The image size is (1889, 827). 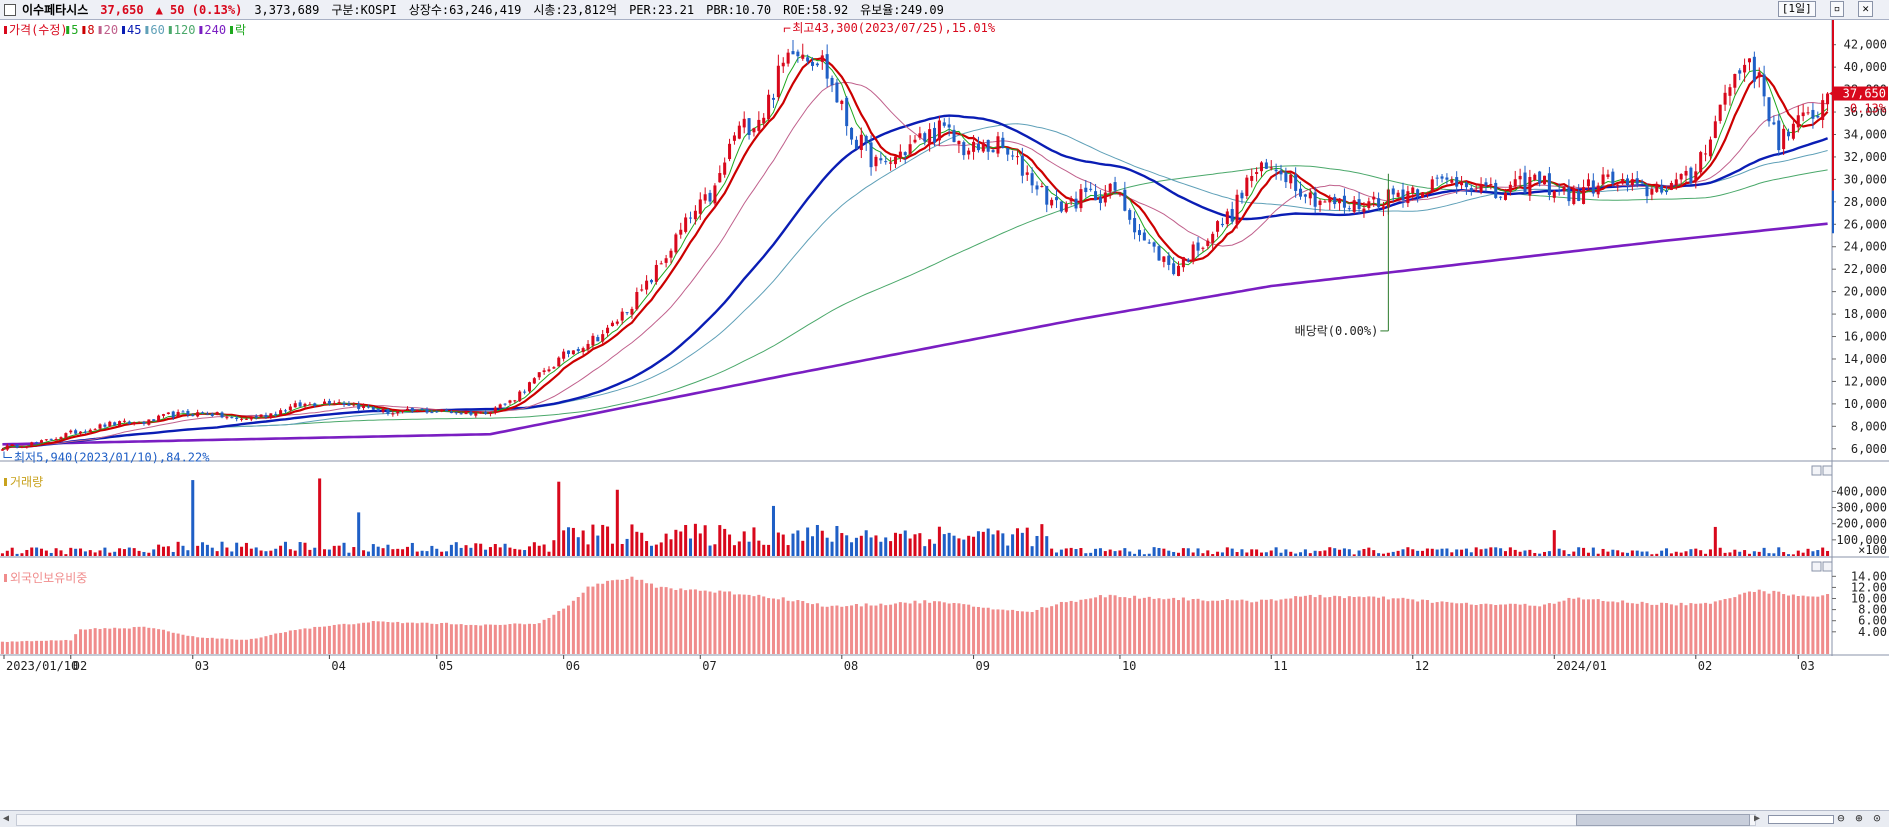 I want to click on scroll-right-icon: ▶, so click(x=1757, y=818).